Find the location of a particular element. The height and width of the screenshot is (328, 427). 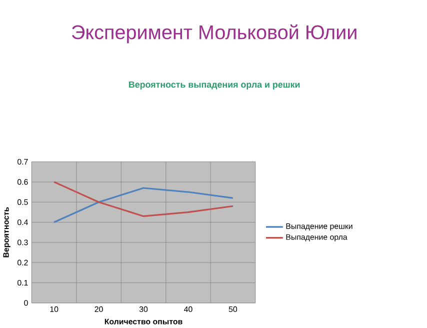

chart-subtitle: Вероятность выпадения орла и решки is located at coordinates (214, 86).